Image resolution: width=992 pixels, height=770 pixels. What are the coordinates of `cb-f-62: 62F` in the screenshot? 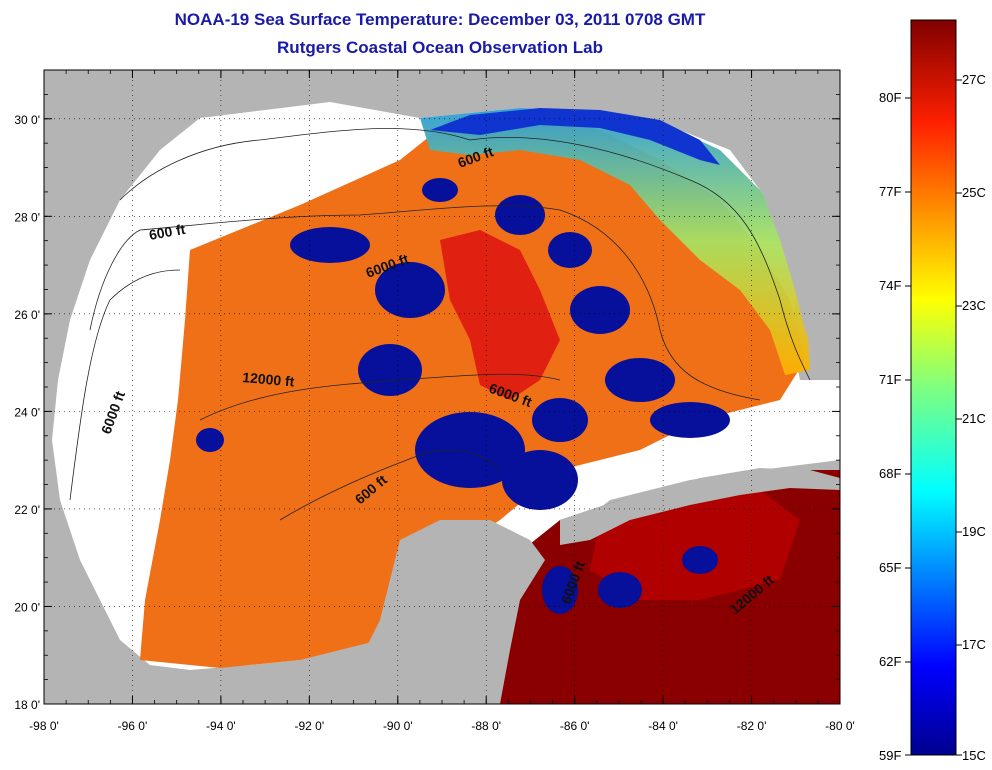 It's located at (890, 661).